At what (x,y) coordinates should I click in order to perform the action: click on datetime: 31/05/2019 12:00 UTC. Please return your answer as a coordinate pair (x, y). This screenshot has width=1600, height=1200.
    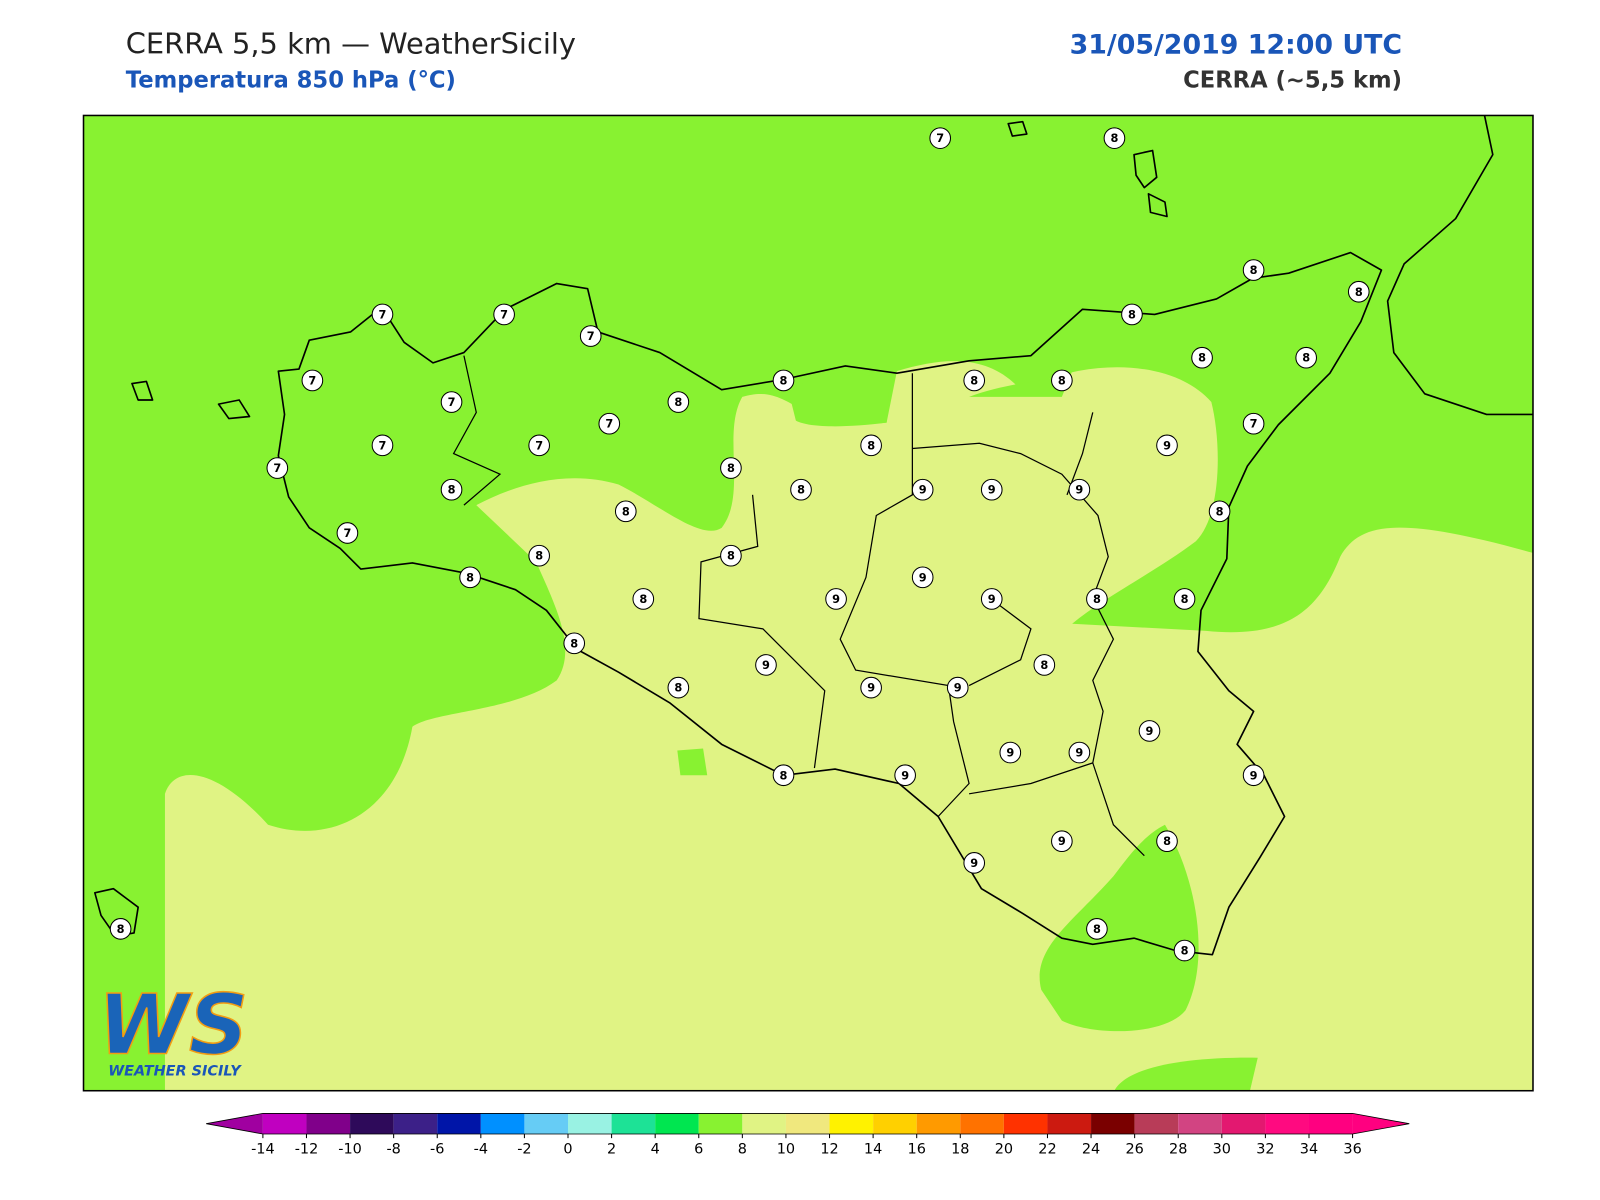
    Looking at the image, I should click on (1236, 45).